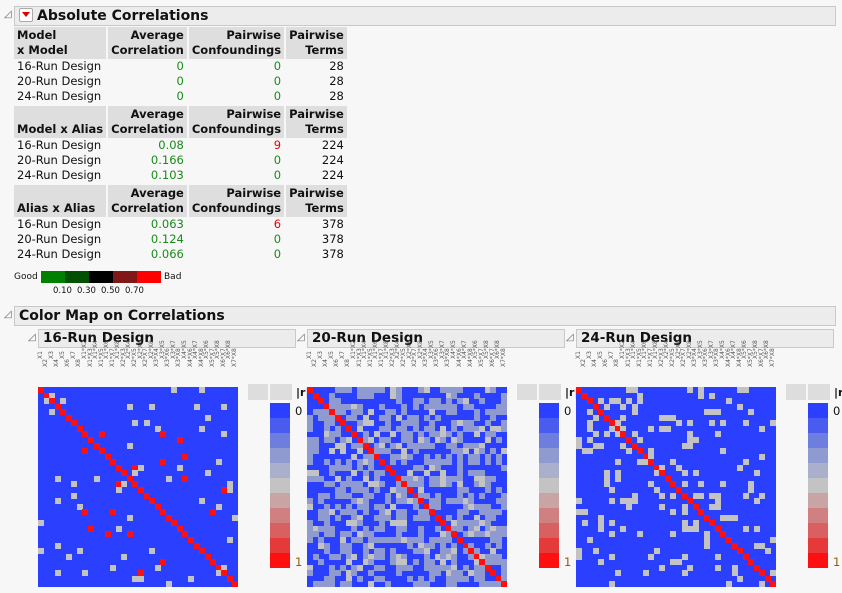 The image size is (842, 593). Describe the element at coordinates (705, 338) in the screenshot. I see `panel-header: 24-Run Design` at that location.